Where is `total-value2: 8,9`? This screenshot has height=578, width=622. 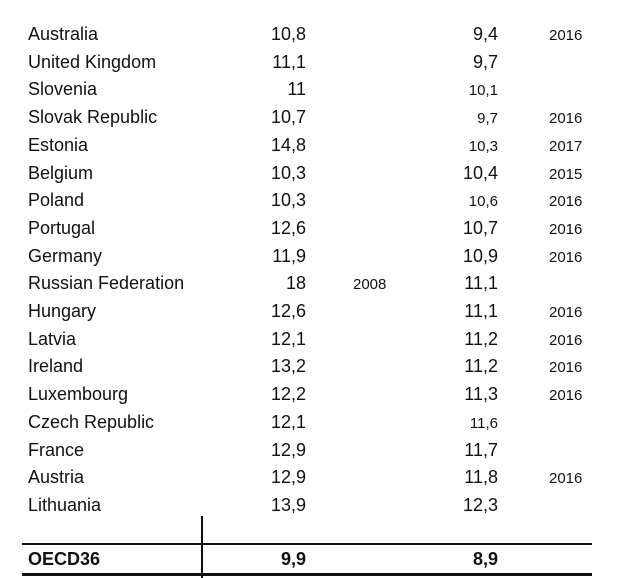 total-value2: 8,9 is located at coordinates (485, 559).